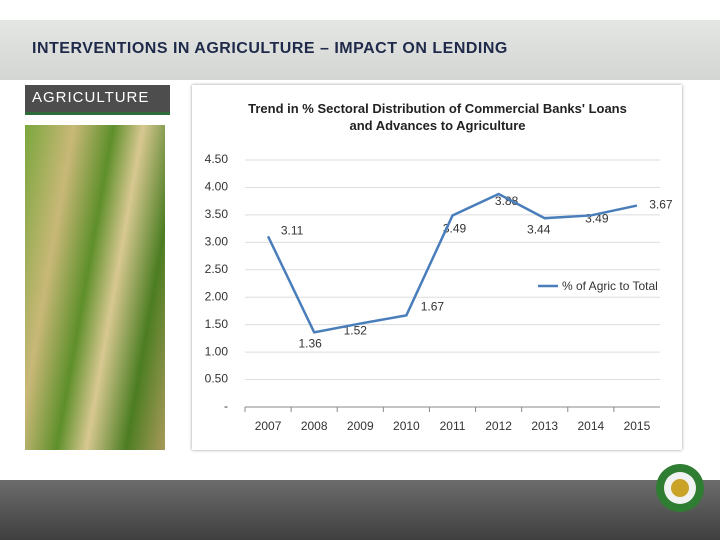 This screenshot has width=720, height=540. Describe the element at coordinates (539, 229) in the screenshot. I see `data-label: 3.44` at that location.